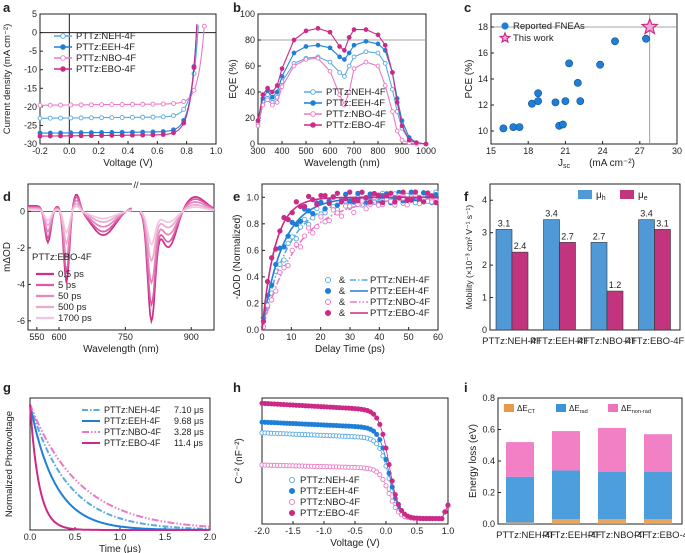 This screenshot has height=553, width=685. I want to click on panel-e-legend-entry: PTTz:EBO-4F, so click(400, 313).